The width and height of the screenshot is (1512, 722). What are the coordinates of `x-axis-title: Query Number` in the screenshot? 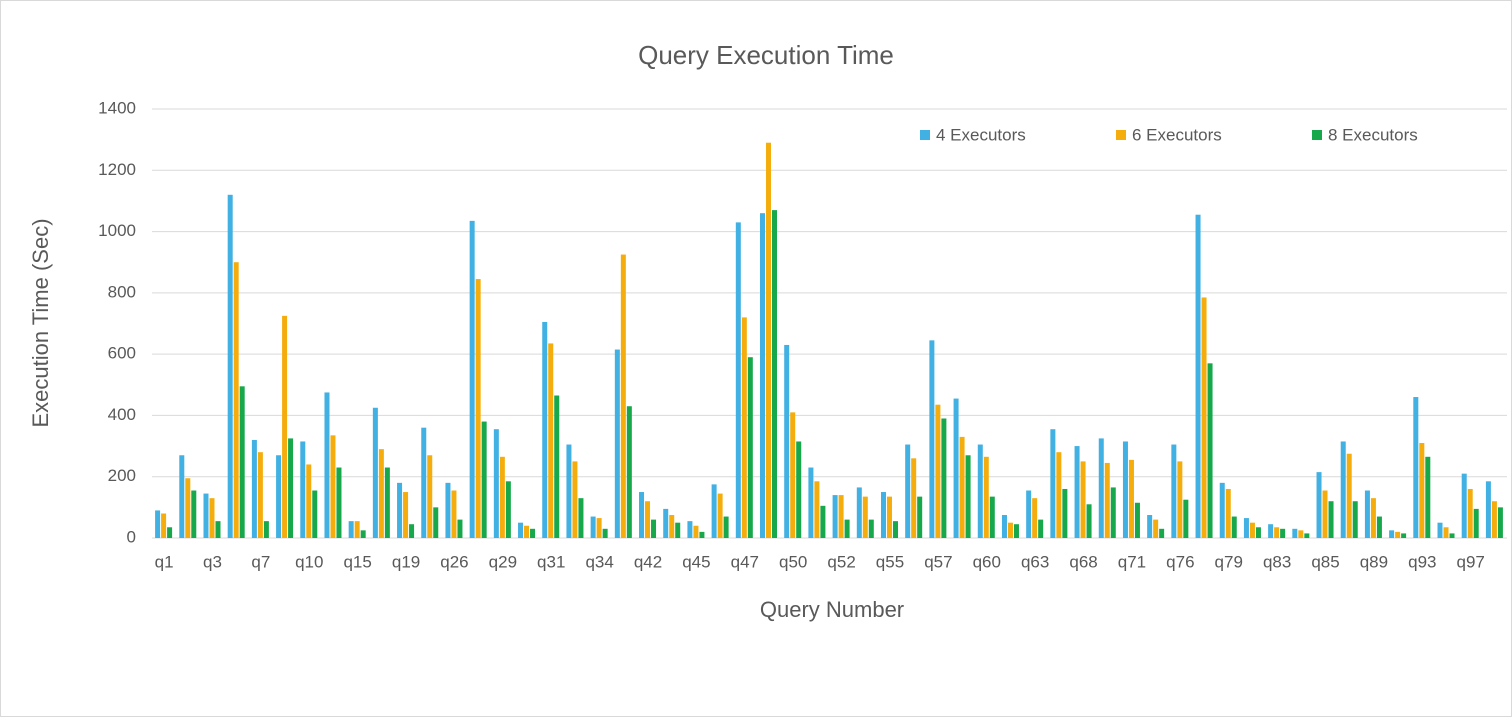 It's located at (832, 609).